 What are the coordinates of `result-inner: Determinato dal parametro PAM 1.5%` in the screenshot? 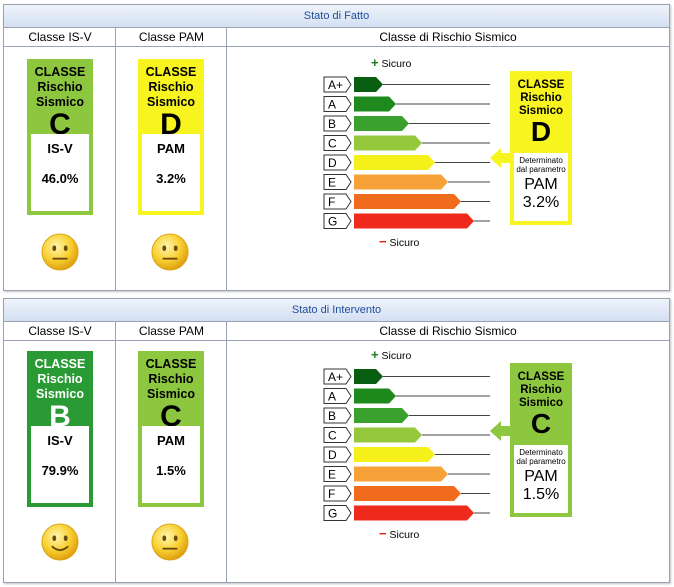 It's located at (541, 479).